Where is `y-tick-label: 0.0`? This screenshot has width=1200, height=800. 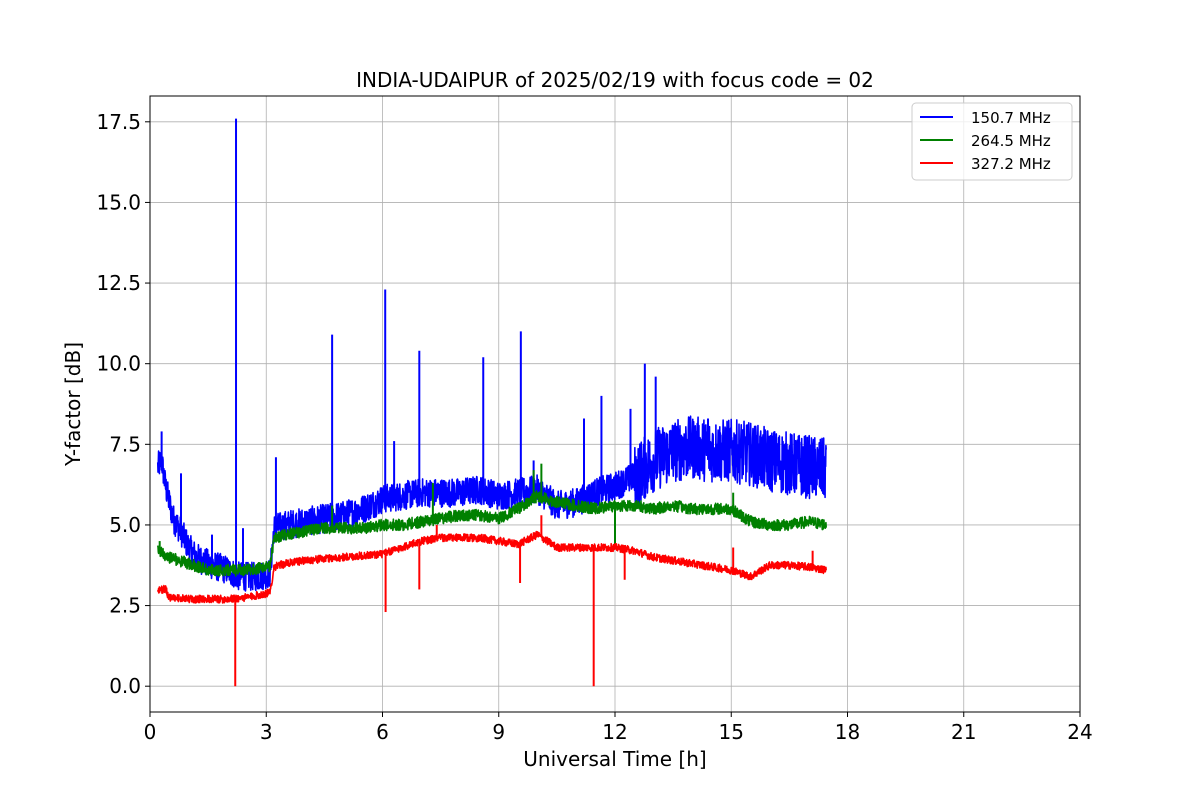
y-tick-label: 0.0 is located at coordinates (125, 686).